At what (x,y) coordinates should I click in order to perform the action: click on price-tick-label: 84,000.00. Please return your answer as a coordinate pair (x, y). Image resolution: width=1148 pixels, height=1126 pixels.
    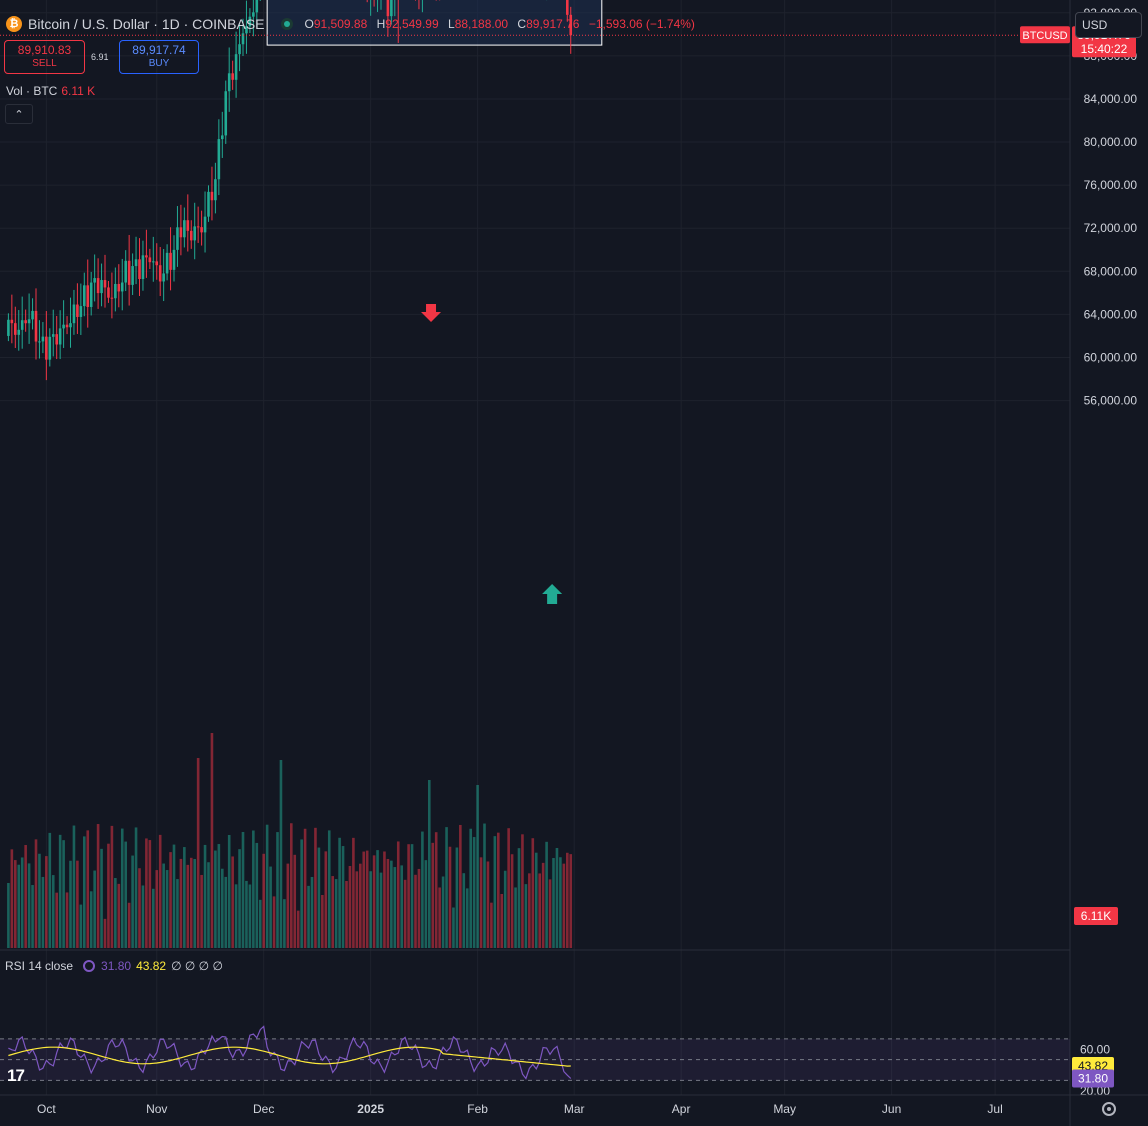
    Looking at the image, I should click on (1111, 99).